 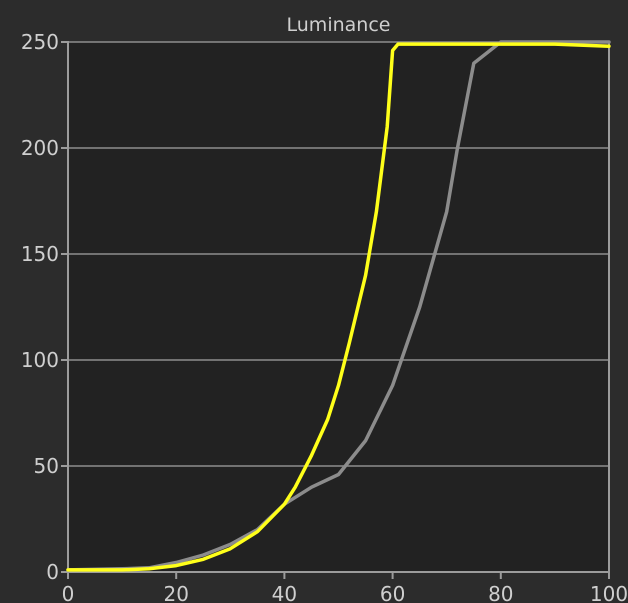 I want to click on y-tick-label-250: 250, so click(x=40, y=42).